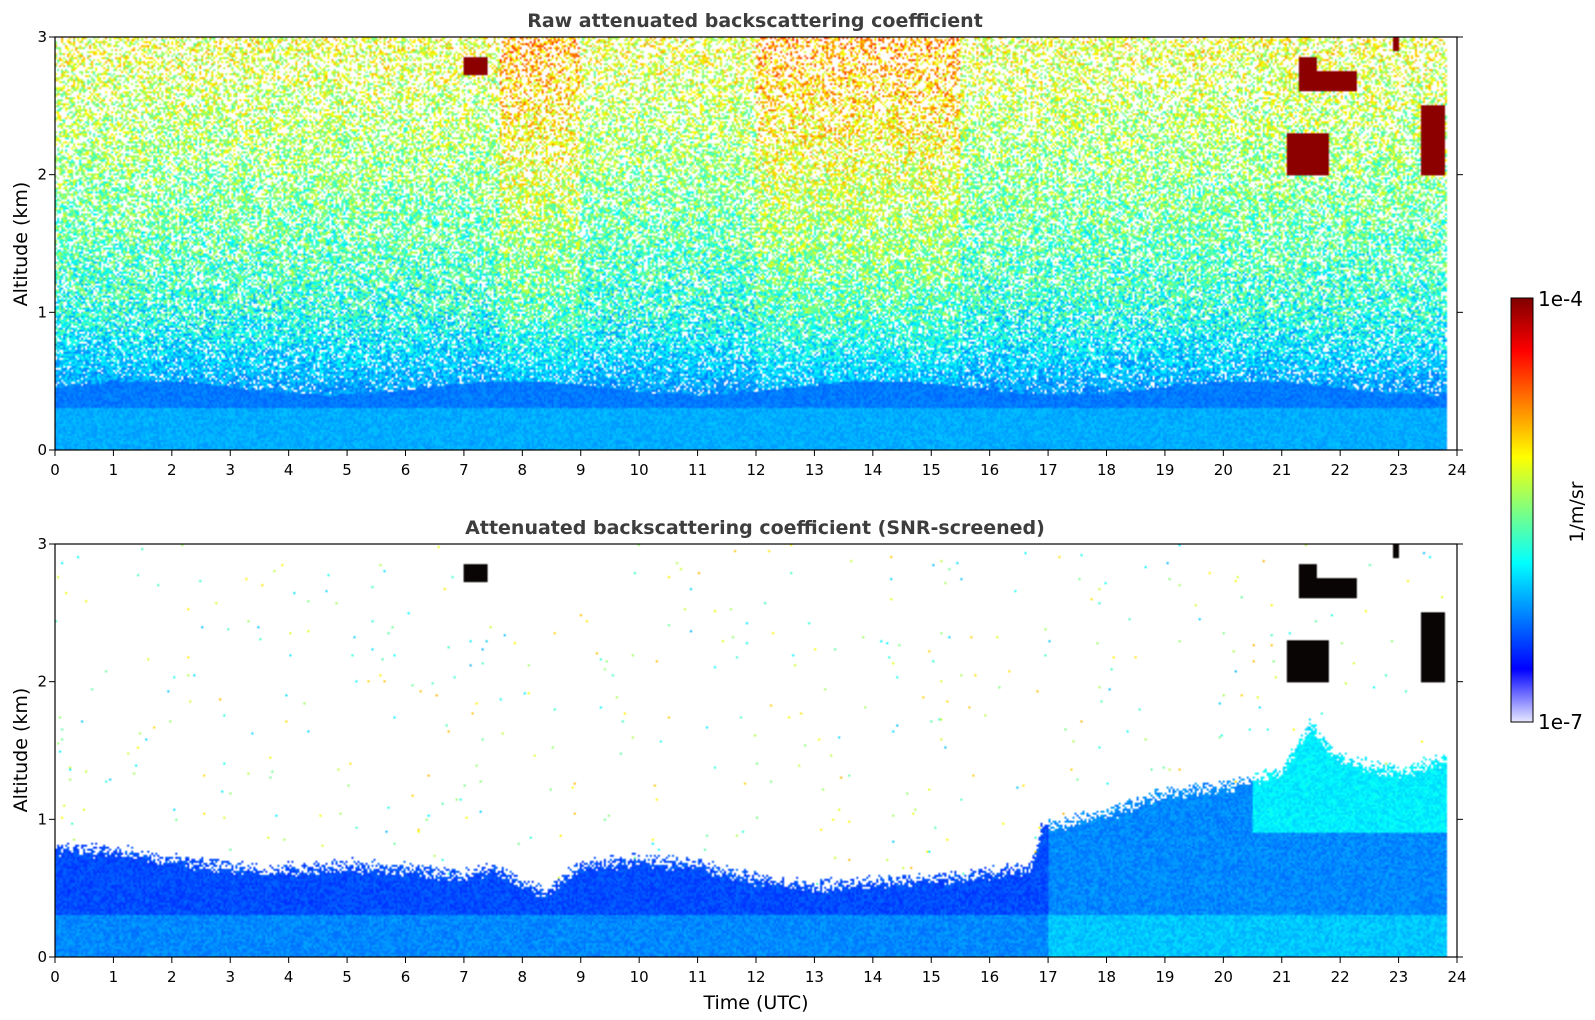  What do you see at coordinates (1549, 510) in the screenshot?
I see `colorbar: 1e-4 1e-7 1/m/sr` at bounding box center [1549, 510].